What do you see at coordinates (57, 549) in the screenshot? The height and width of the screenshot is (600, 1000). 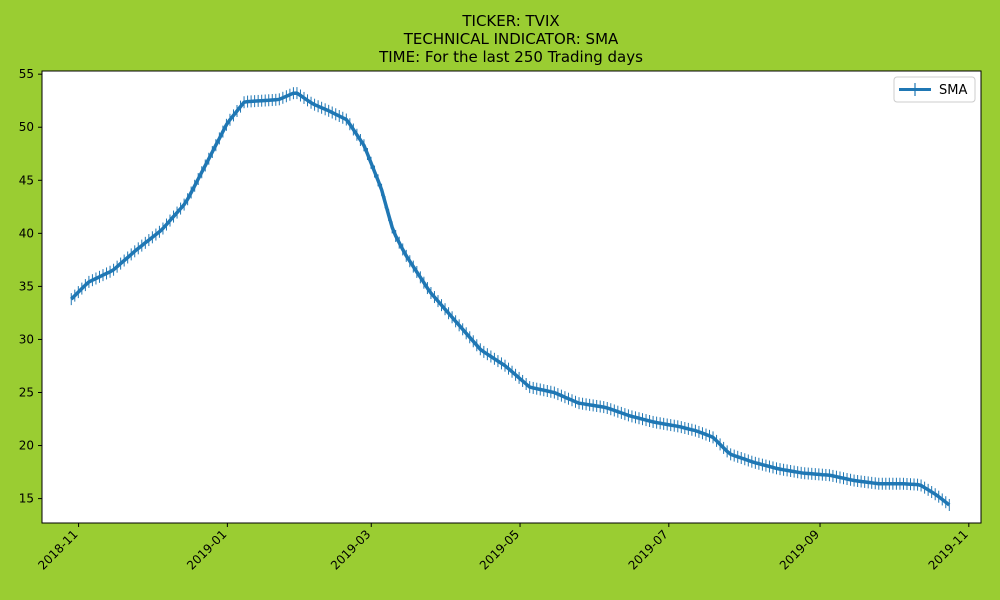 I see `x-tick-label-2018-11: 2018-11` at bounding box center [57, 549].